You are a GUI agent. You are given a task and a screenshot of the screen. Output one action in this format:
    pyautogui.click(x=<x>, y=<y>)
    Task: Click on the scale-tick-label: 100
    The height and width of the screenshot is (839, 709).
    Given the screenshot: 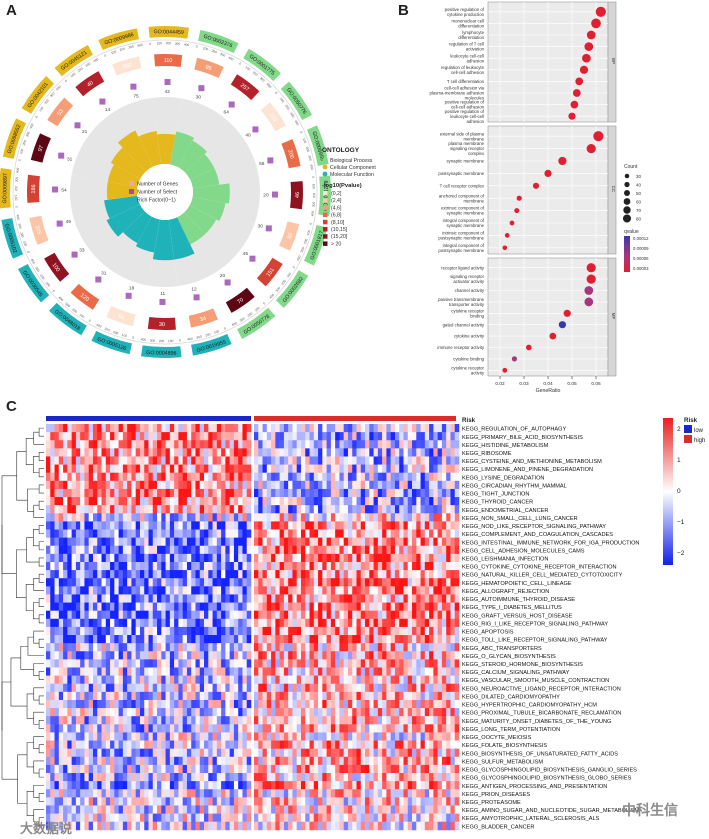 What is the action you would take?
    pyautogui.click(x=41, y=109)
    